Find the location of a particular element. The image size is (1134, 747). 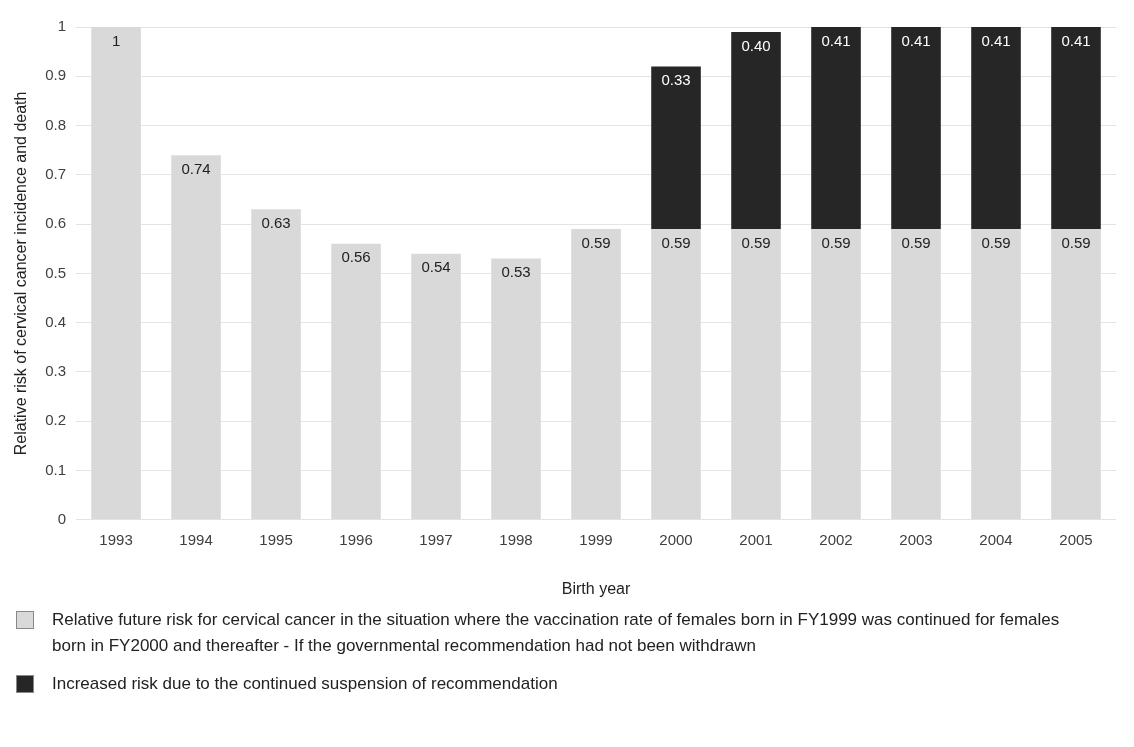

y-tick-label: 0.5 is located at coordinates (56, 272).